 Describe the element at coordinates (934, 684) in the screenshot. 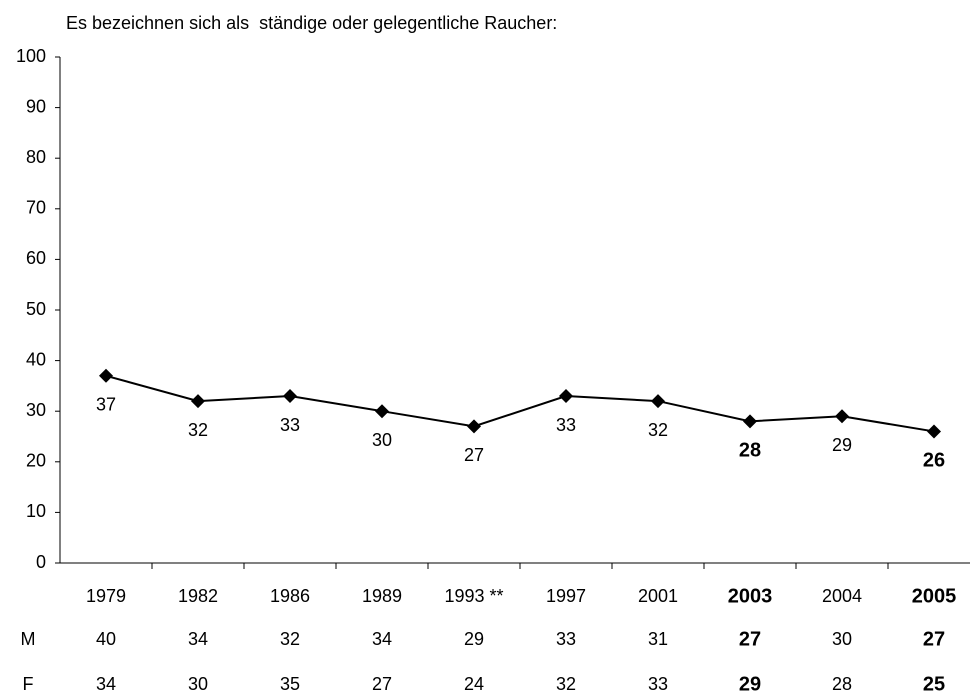

I see `table-cell: 25` at that location.